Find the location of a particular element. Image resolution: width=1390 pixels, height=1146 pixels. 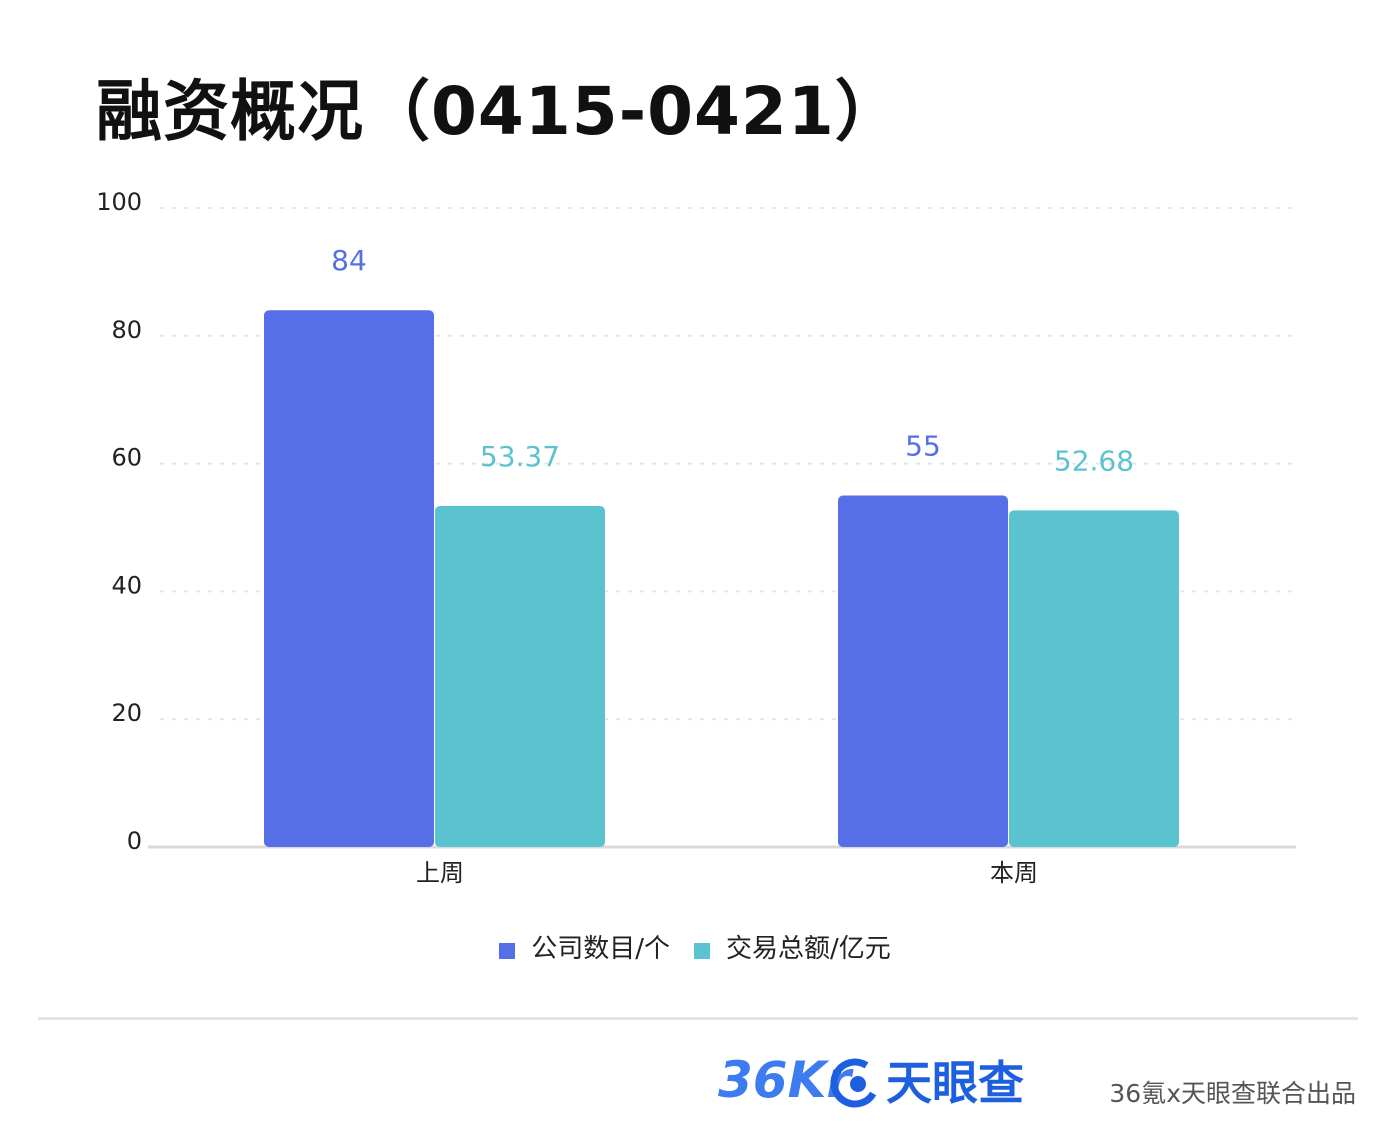

logo-36kr-text: 36Kr is located at coordinates (784, 1080).